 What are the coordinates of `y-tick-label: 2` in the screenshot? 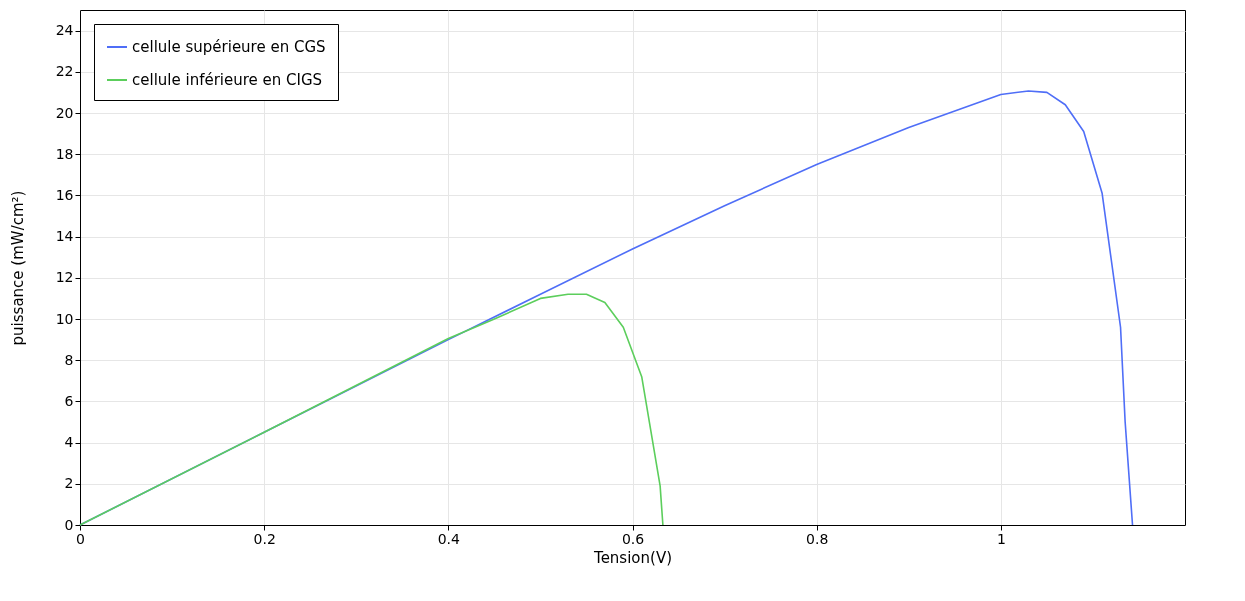 It's located at (69, 483).